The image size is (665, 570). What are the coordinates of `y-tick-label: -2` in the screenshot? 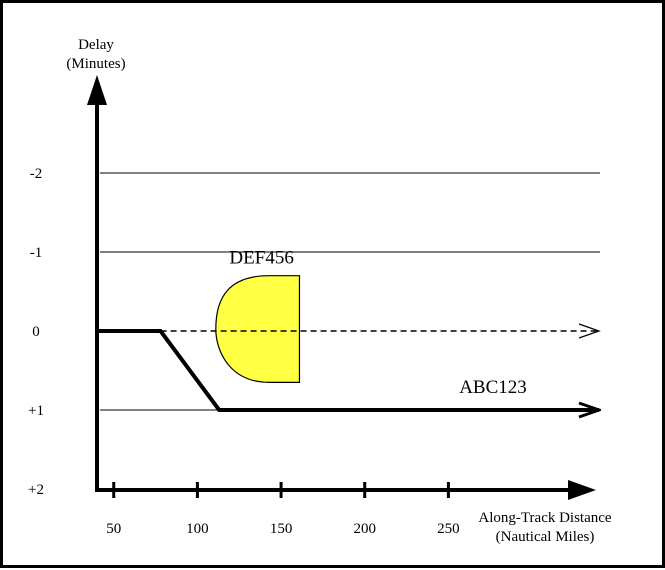 It's located at (36, 174).